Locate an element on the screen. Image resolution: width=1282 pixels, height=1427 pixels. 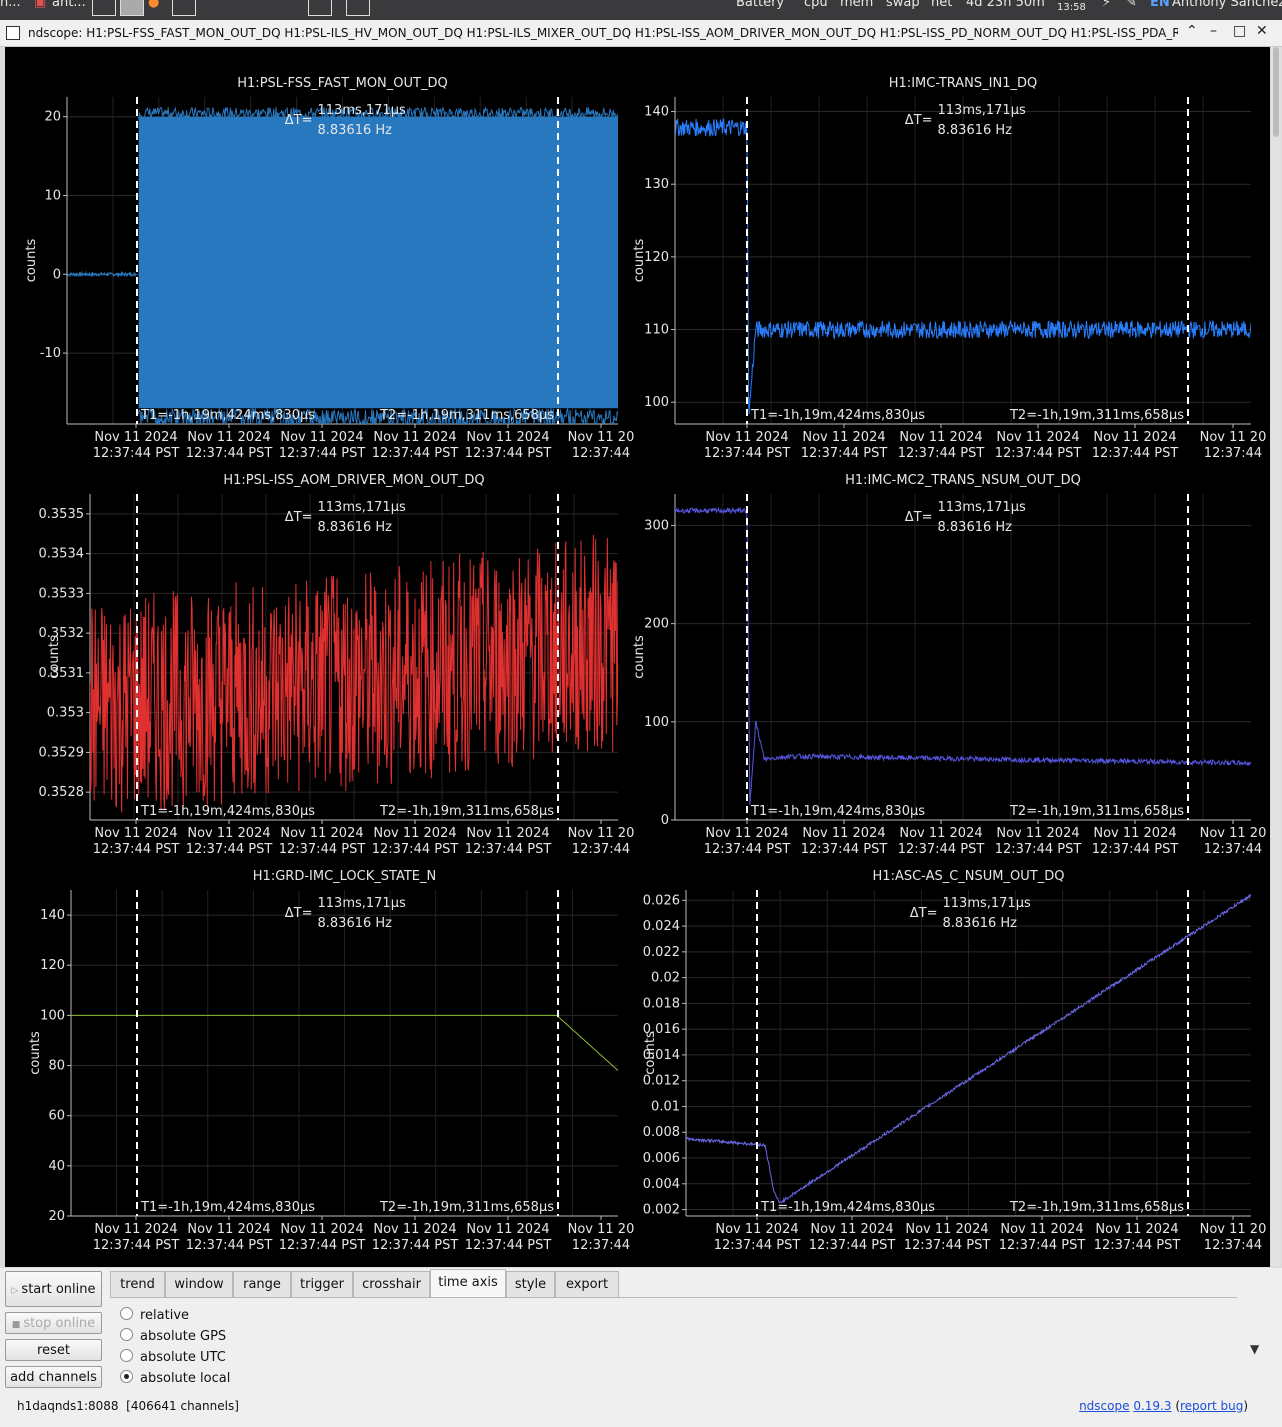
radio-absolute-gps: absolute GPS is located at coordinates (173, 1336).